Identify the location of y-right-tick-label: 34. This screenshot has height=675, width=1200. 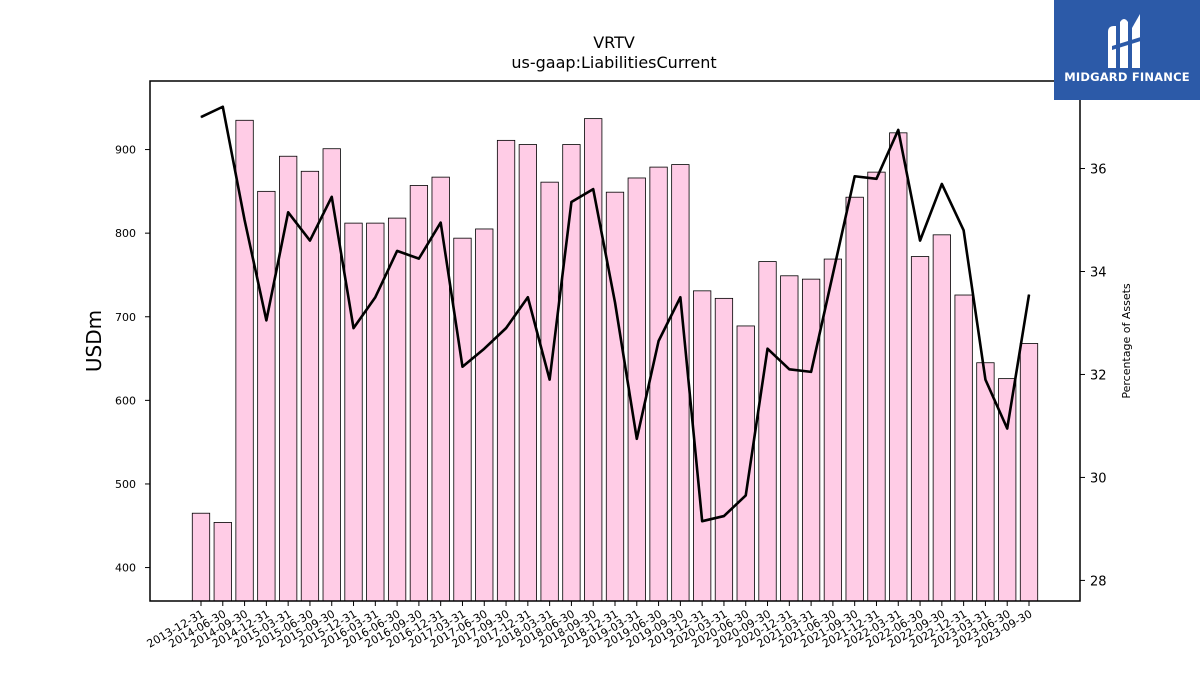
(1098, 272).